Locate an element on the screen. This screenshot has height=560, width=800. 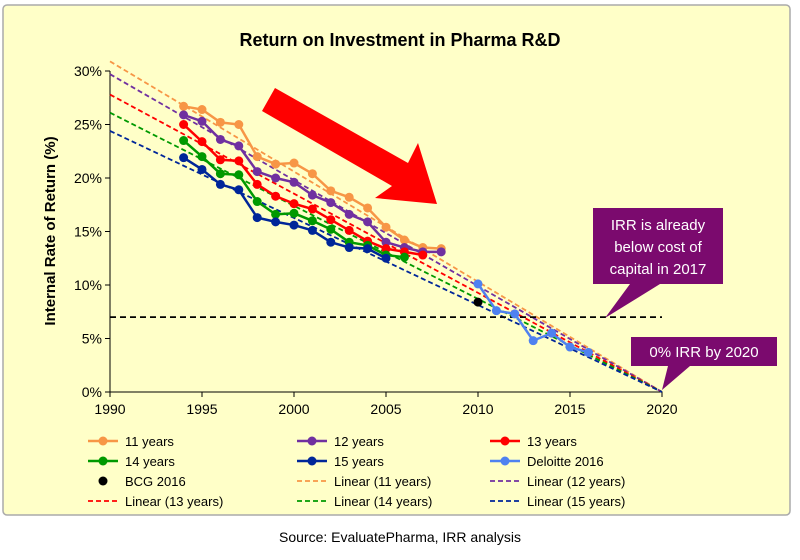
legend-label-13-years: 13 years is located at coordinates (552, 441).